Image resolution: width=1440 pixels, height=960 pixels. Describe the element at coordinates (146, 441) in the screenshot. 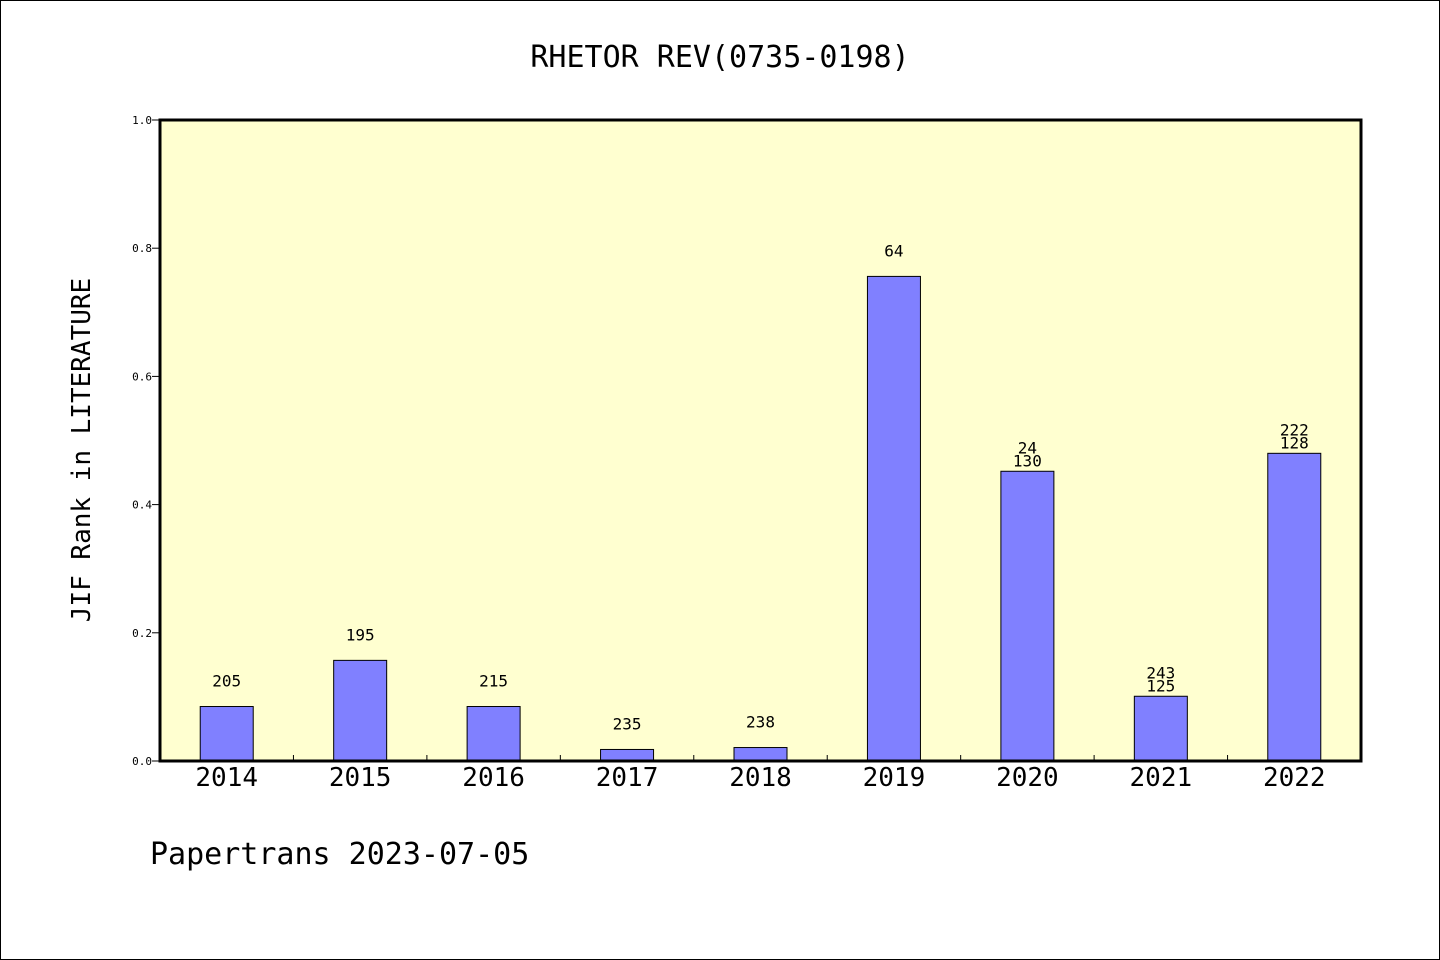

I see `y-axis-ticks: 0.0 0.2 0.4 0.6 0.8 1.0` at that location.